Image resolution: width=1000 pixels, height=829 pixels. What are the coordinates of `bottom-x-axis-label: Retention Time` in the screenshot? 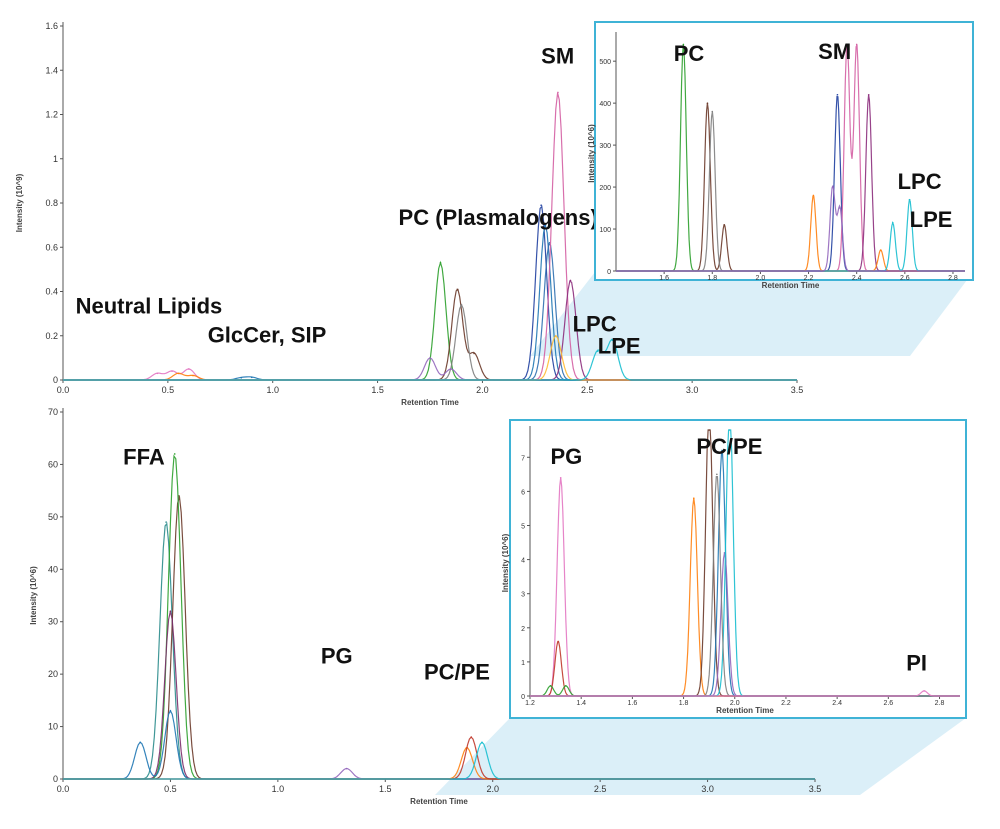 It's located at (439, 801).